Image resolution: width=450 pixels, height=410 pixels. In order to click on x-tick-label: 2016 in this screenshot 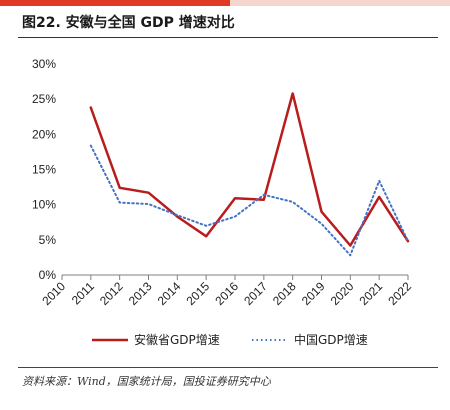, I will do `click(226, 293)`.